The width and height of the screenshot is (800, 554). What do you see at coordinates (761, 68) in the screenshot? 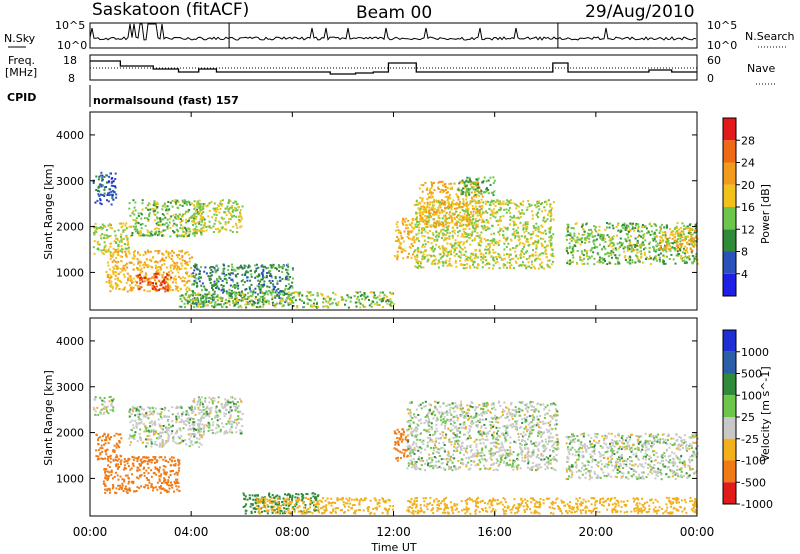
I see `nave-label: Nave` at bounding box center [761, 68].